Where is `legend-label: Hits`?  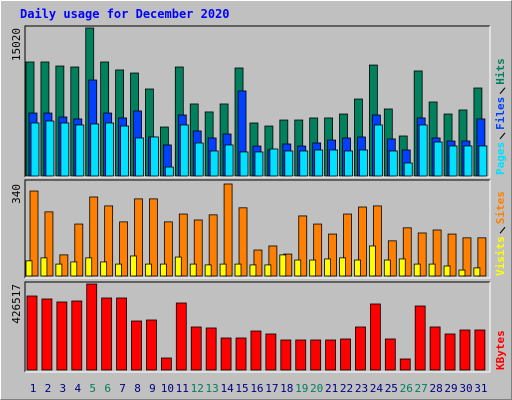
legend-label: Hits is located at coordinates (500, 71).